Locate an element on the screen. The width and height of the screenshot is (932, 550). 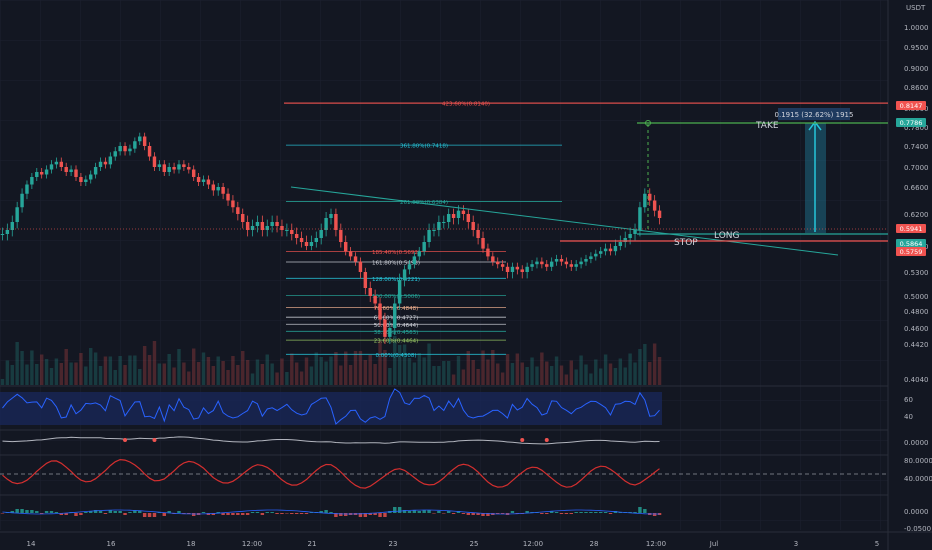
fib-level-label: 361.80%(0.7418) is located at coordinates (424, 147).